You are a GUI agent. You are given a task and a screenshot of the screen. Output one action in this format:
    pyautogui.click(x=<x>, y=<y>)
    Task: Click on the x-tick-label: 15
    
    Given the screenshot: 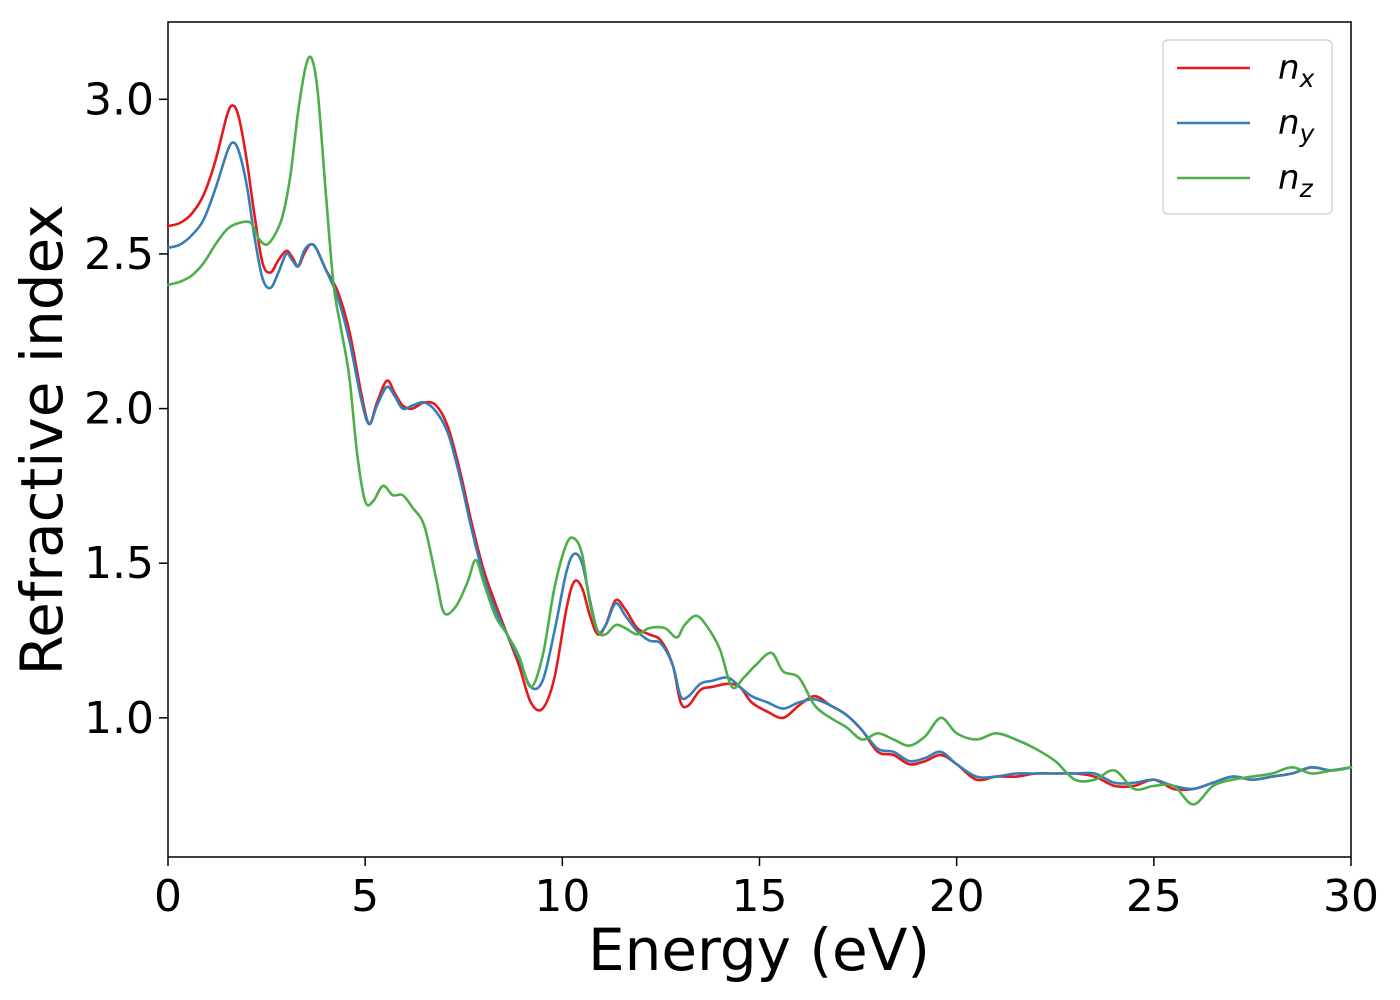 What is the action you would take?
    pyautogui.click(x=760, y=896)
    